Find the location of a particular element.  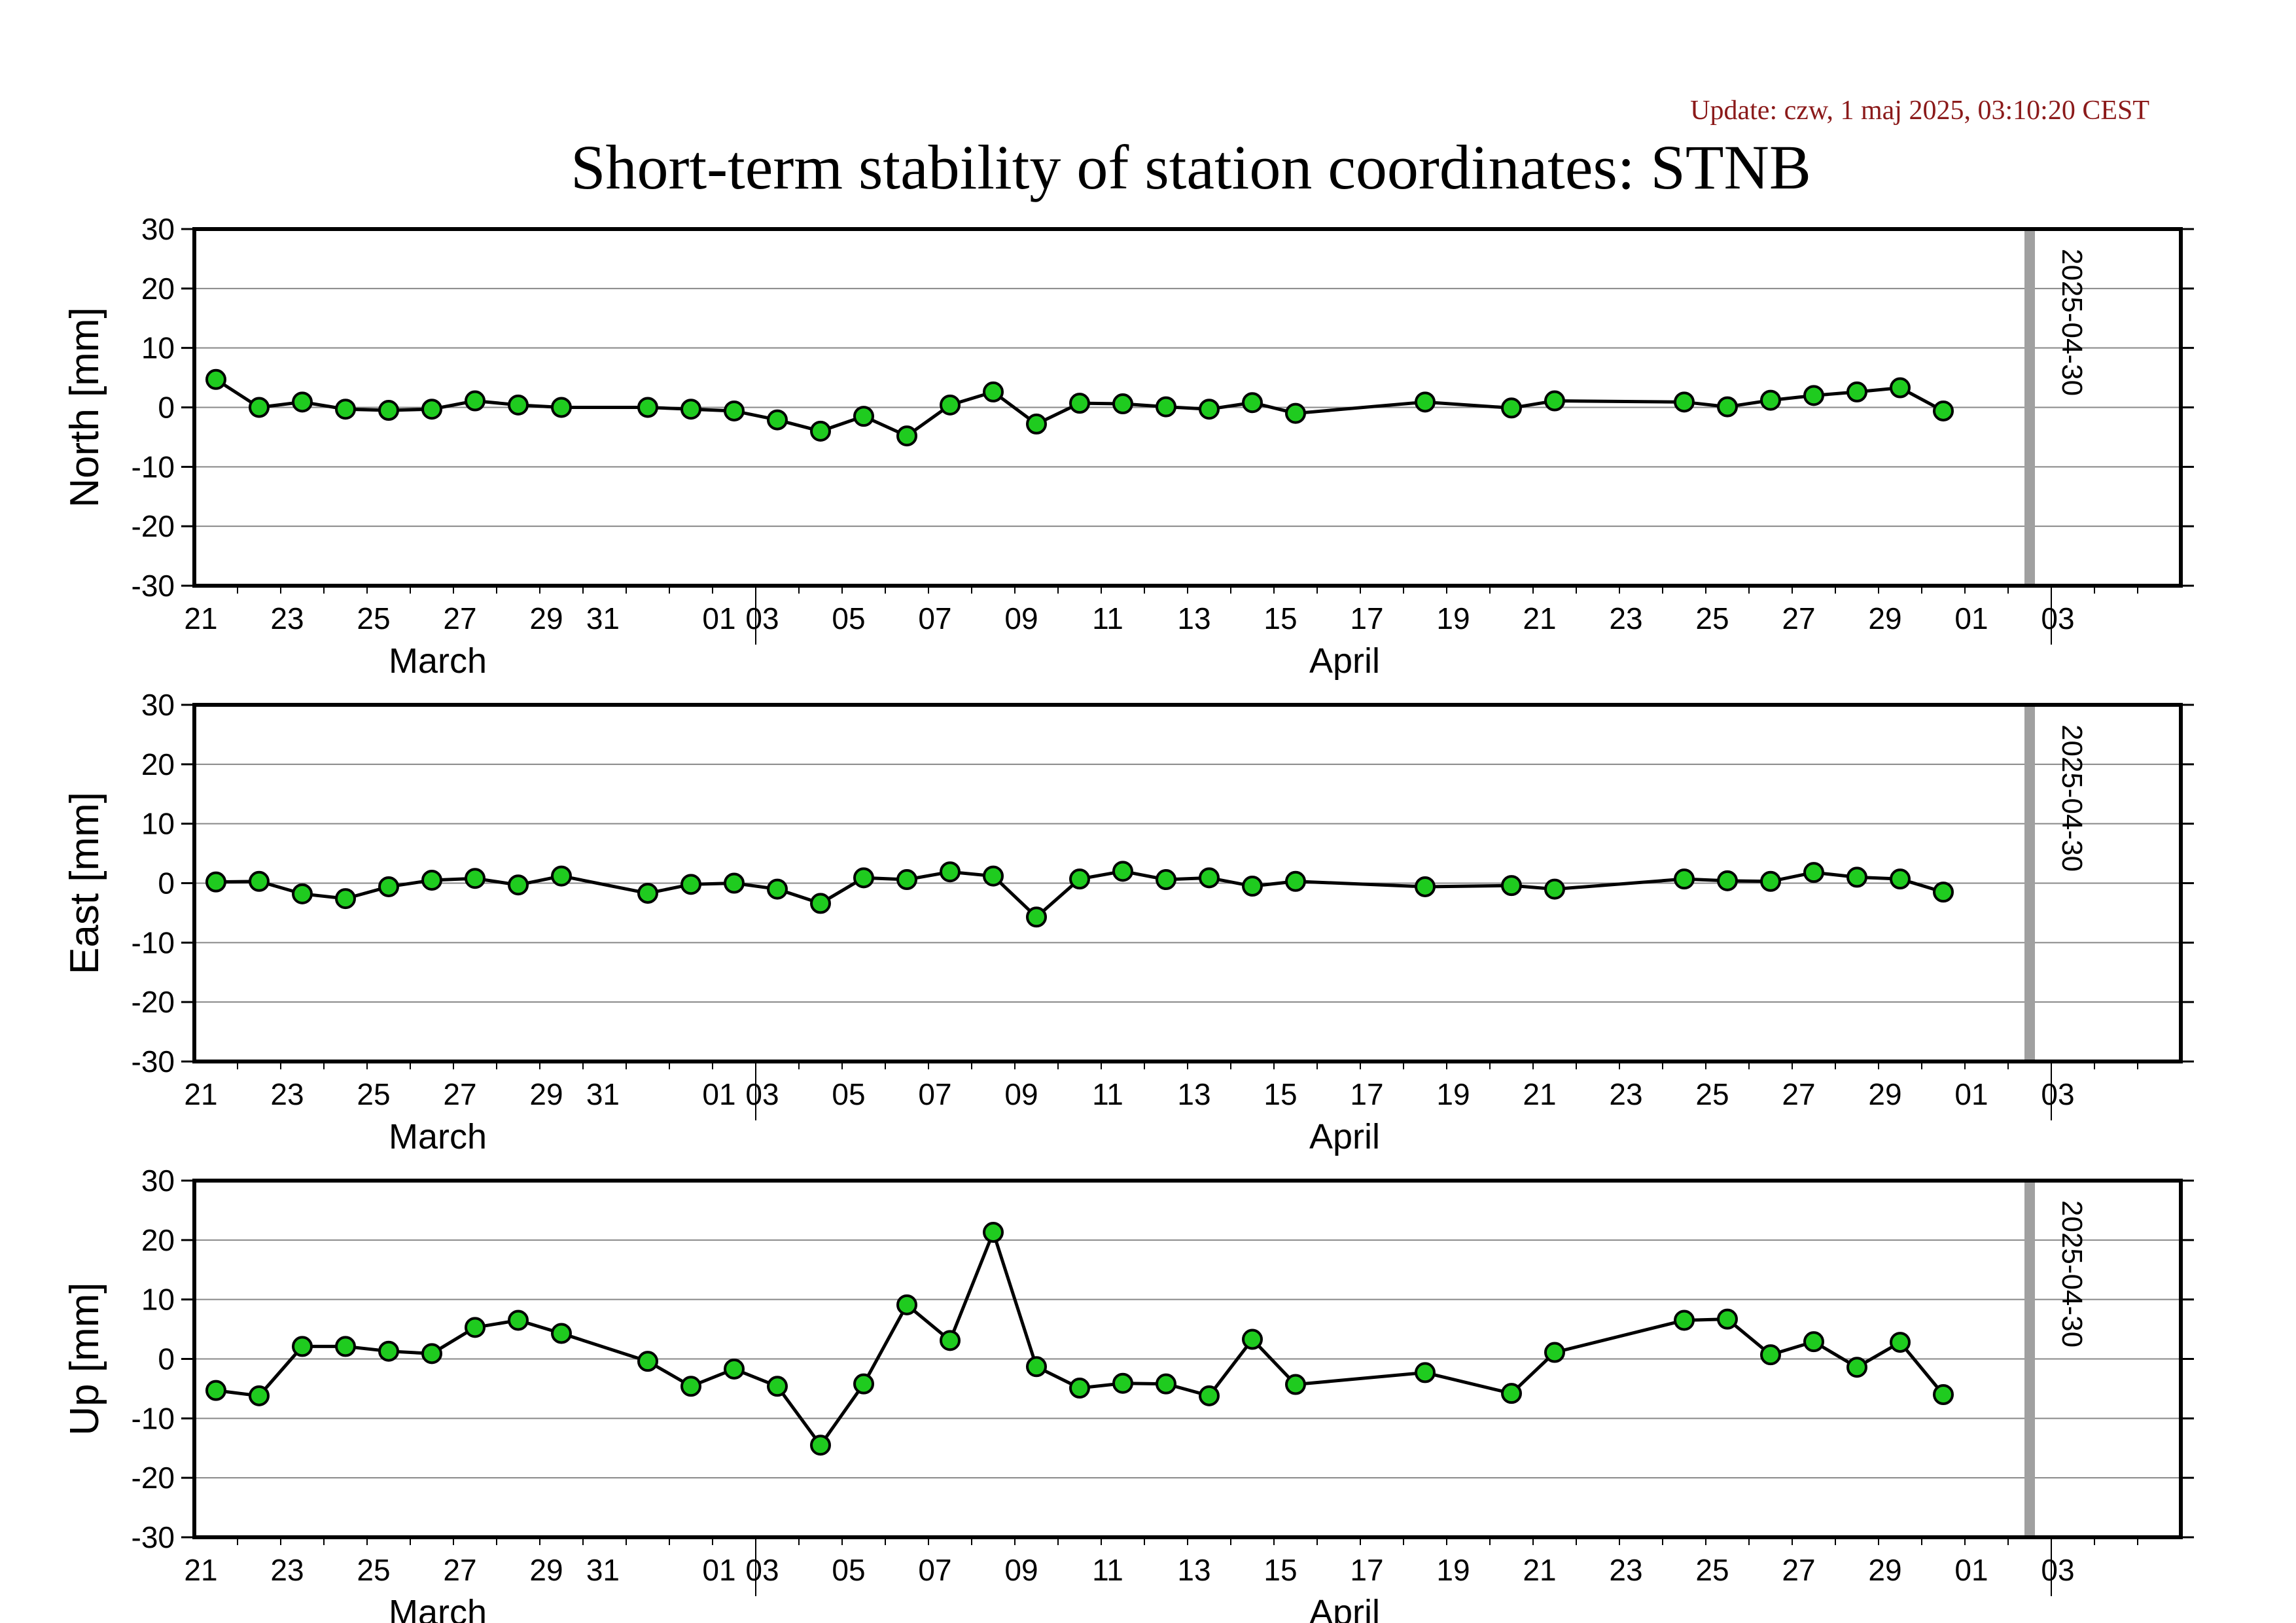

y-axis-label: East [mm] is located at coordinates (84, 883).